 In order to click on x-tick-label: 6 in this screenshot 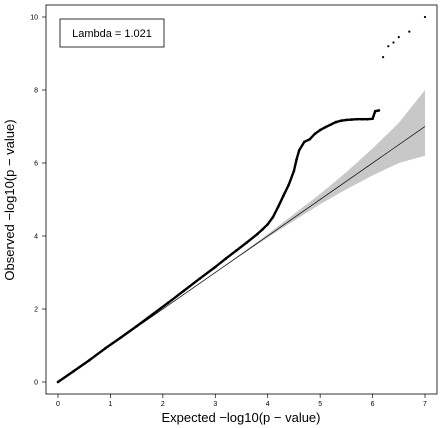, I will do `click(373, 404)`.